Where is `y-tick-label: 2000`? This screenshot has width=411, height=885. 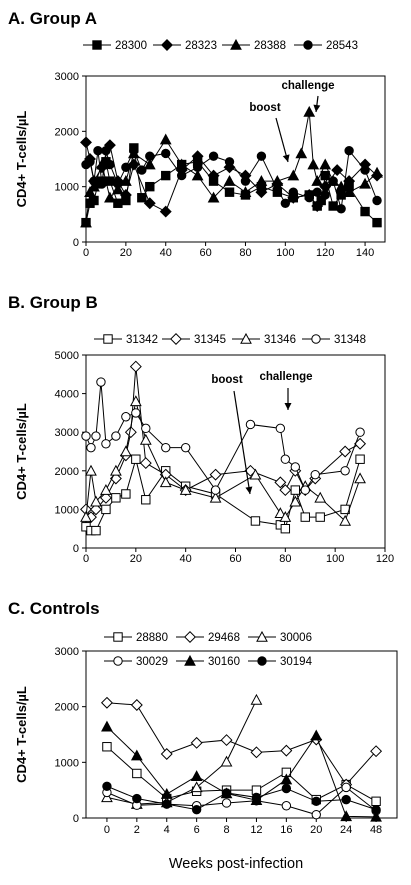
y-tick-label: 2000 is located at coordinates (67, 472).